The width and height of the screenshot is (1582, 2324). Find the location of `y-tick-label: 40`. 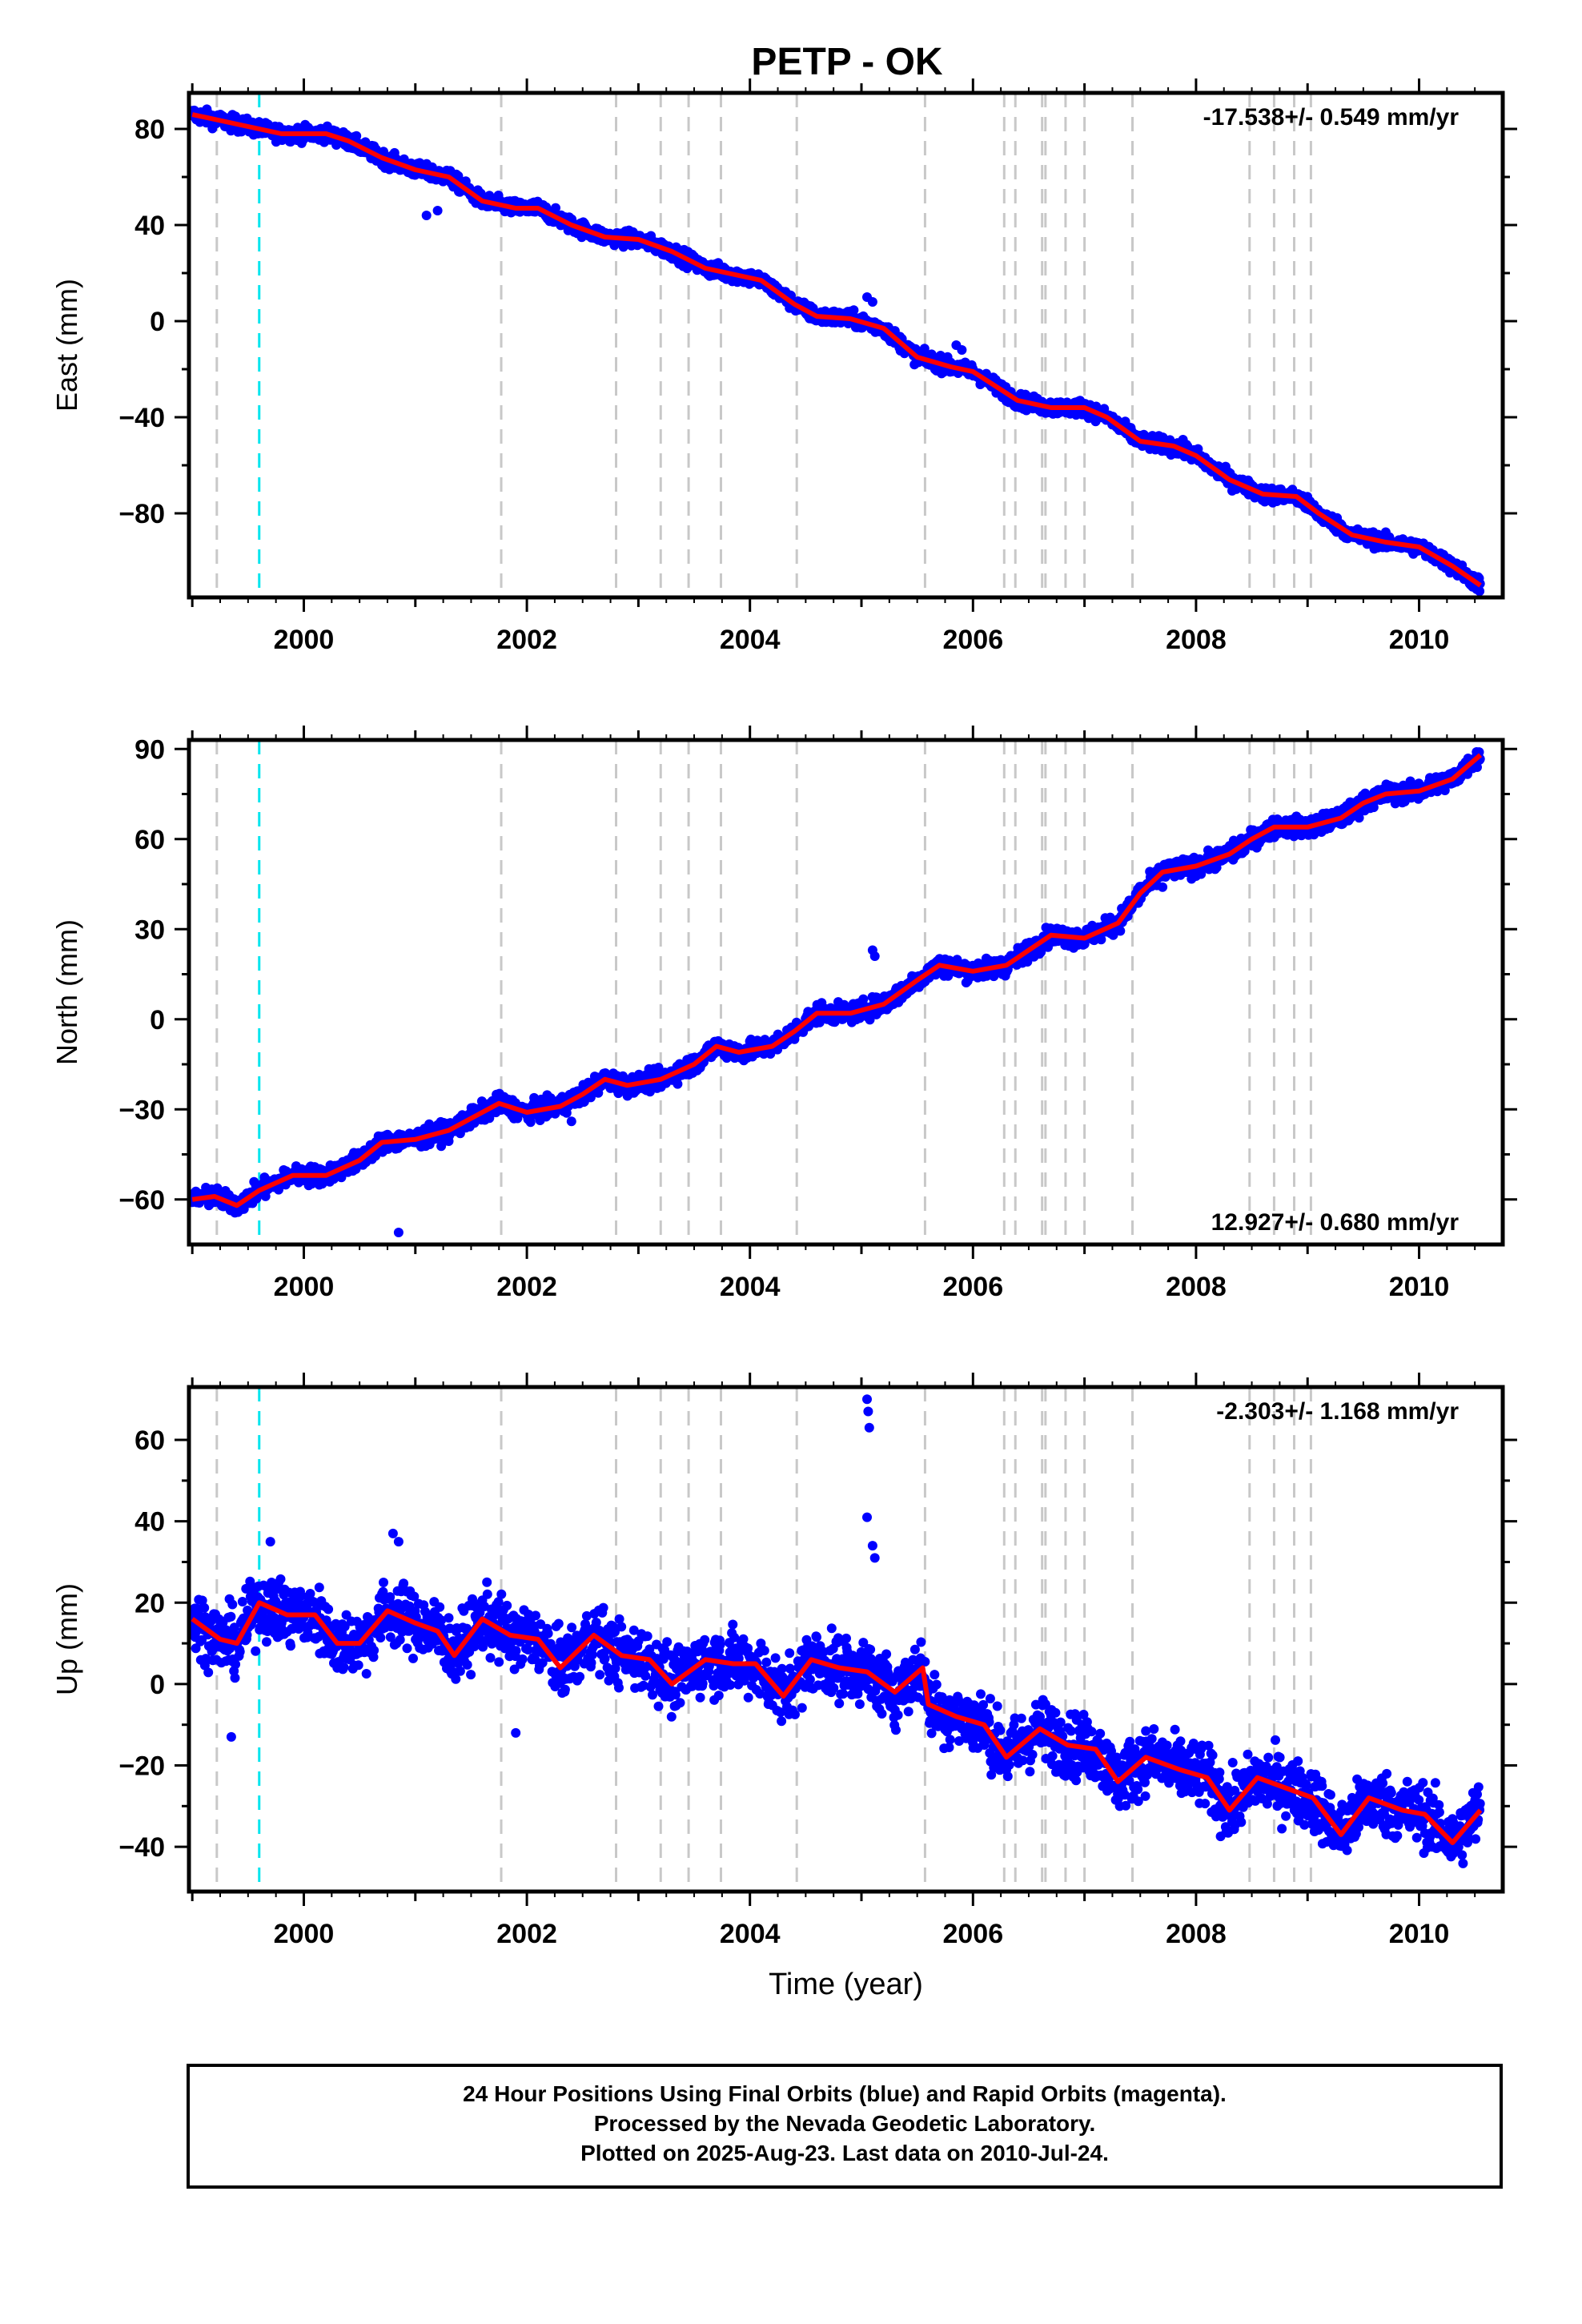

y-tick-label: 40 is located at coordinates (150, 226).